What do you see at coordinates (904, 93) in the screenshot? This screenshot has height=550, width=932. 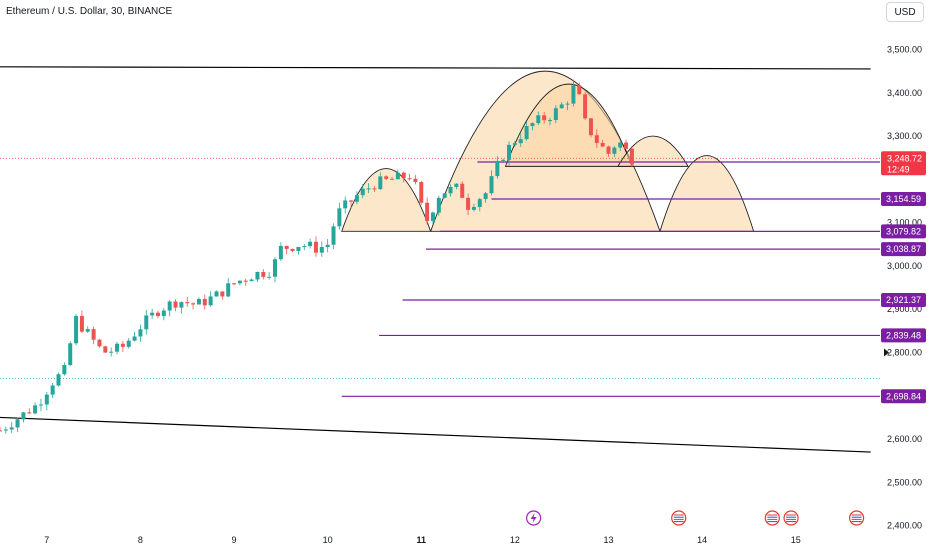 I see `y-tick-label: 3,400.00` at bounding box center [904, 93].